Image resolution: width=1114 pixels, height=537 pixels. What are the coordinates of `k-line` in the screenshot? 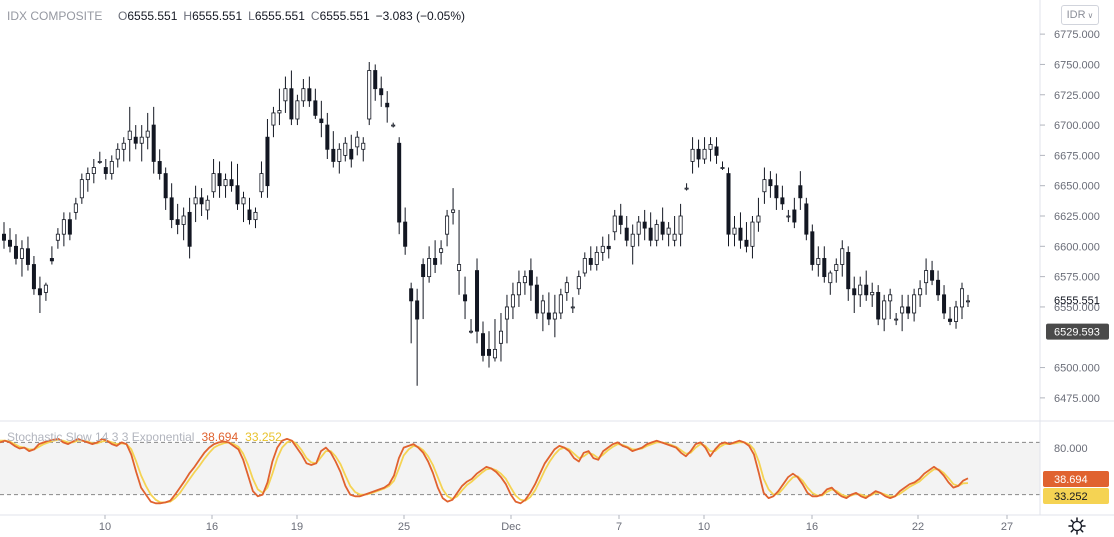 It's located at (484, 471).